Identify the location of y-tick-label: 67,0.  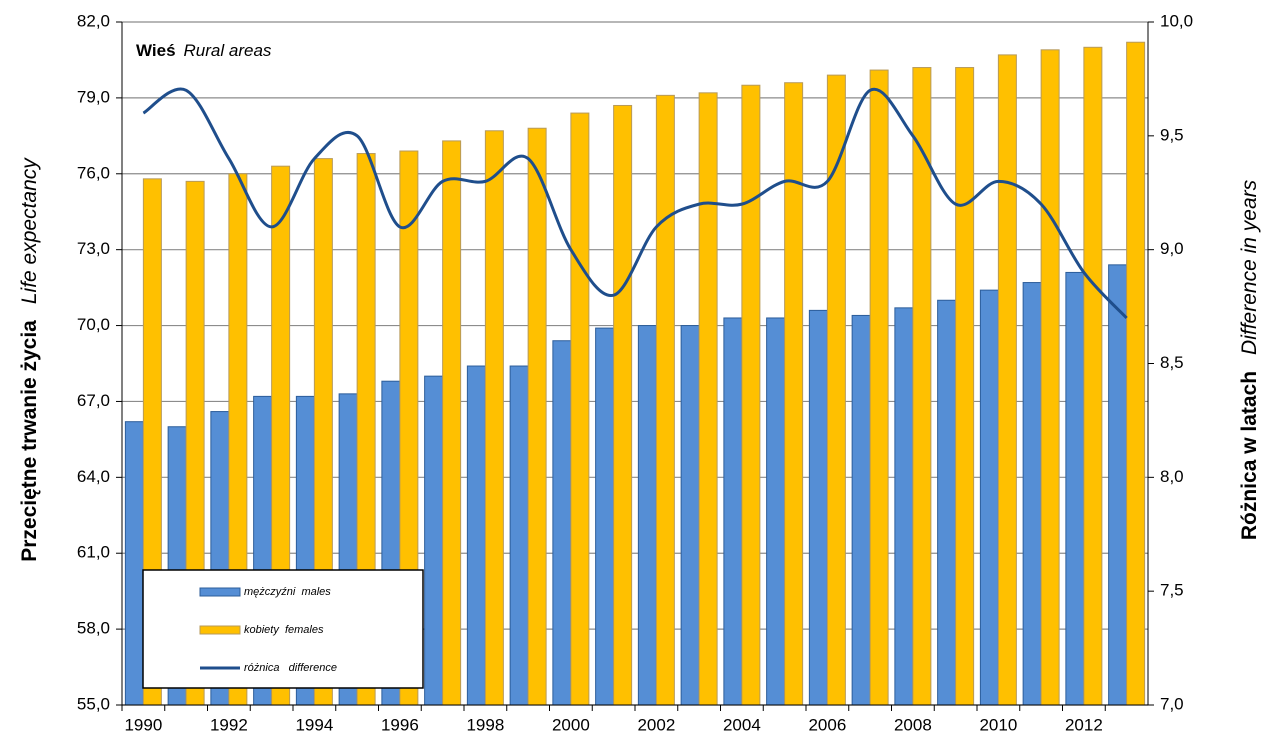
(93, 400).